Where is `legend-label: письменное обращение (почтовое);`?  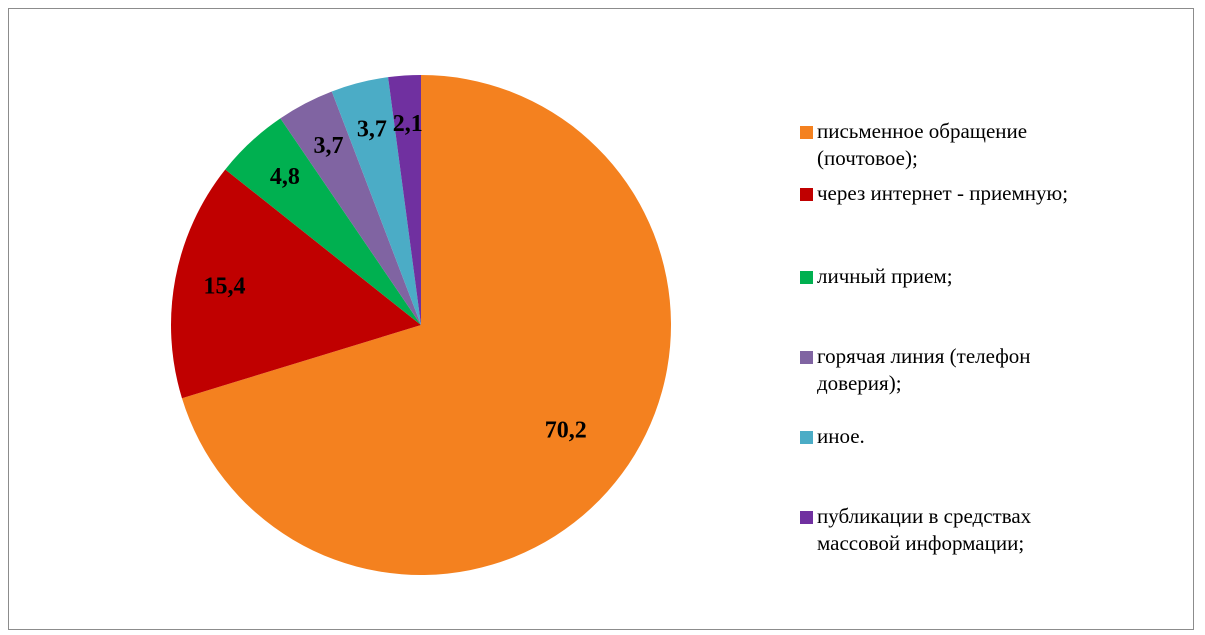
legend-label: письменное обращение (почтовое); is located at coordinates (922, 144).